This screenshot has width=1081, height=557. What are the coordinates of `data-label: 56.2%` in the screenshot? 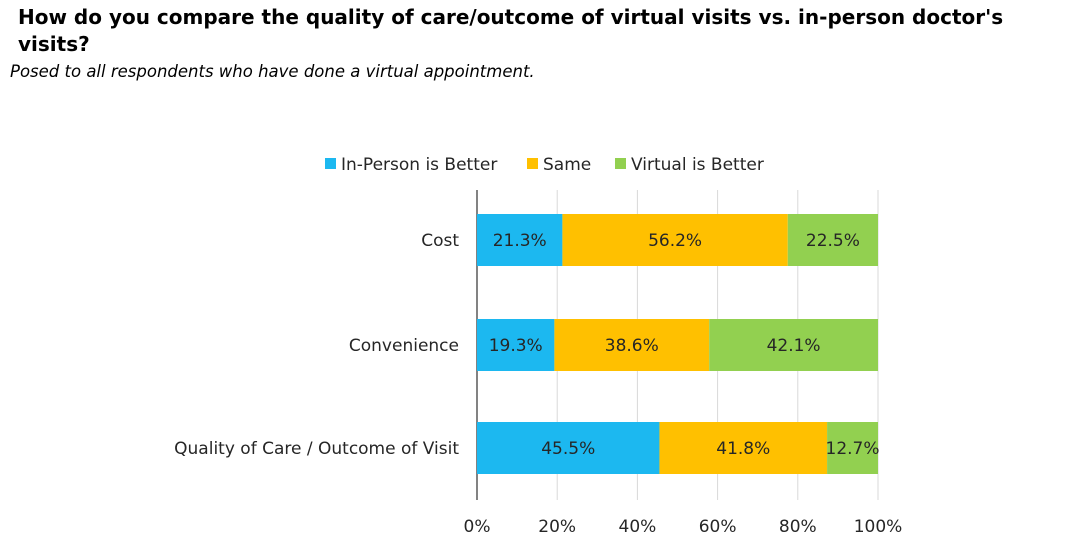 It's located at (675, 241).